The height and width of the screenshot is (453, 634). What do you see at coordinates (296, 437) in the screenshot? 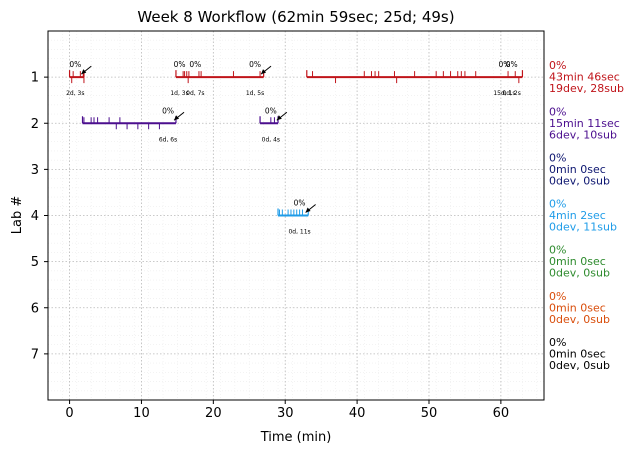
I see `x-axis-label: Time (min)` at bounding box center [296, 437].